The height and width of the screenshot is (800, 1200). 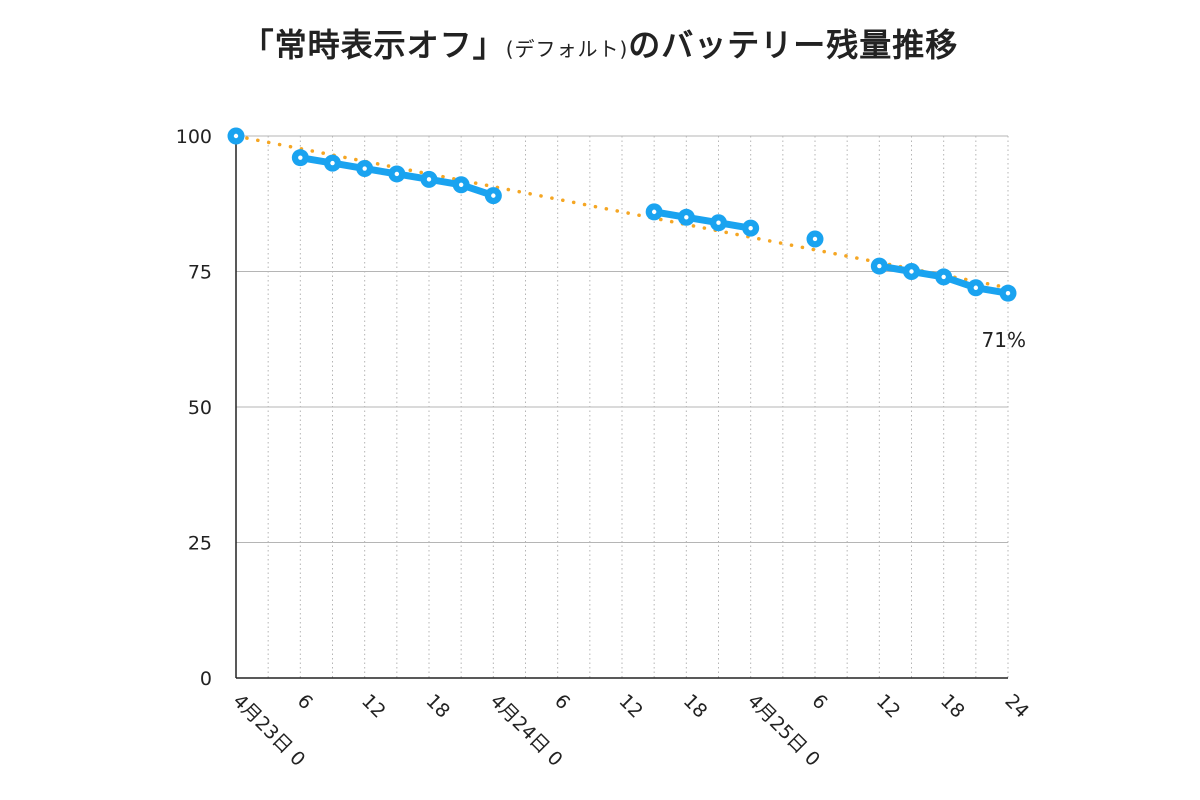 What do you see at coordinates (567, 49) in the screenshot?
I see `chart-title-sub: (デフォルト)` at bounding box center [567, 49].